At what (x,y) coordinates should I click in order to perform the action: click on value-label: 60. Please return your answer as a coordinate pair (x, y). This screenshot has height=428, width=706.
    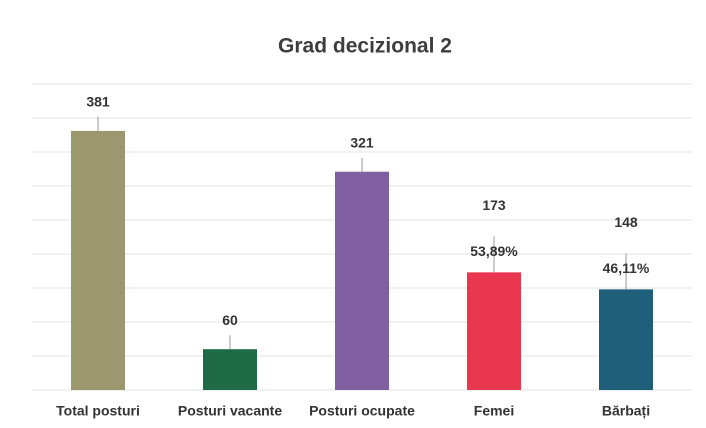
    Looking at the image, I should click on (230, 320).